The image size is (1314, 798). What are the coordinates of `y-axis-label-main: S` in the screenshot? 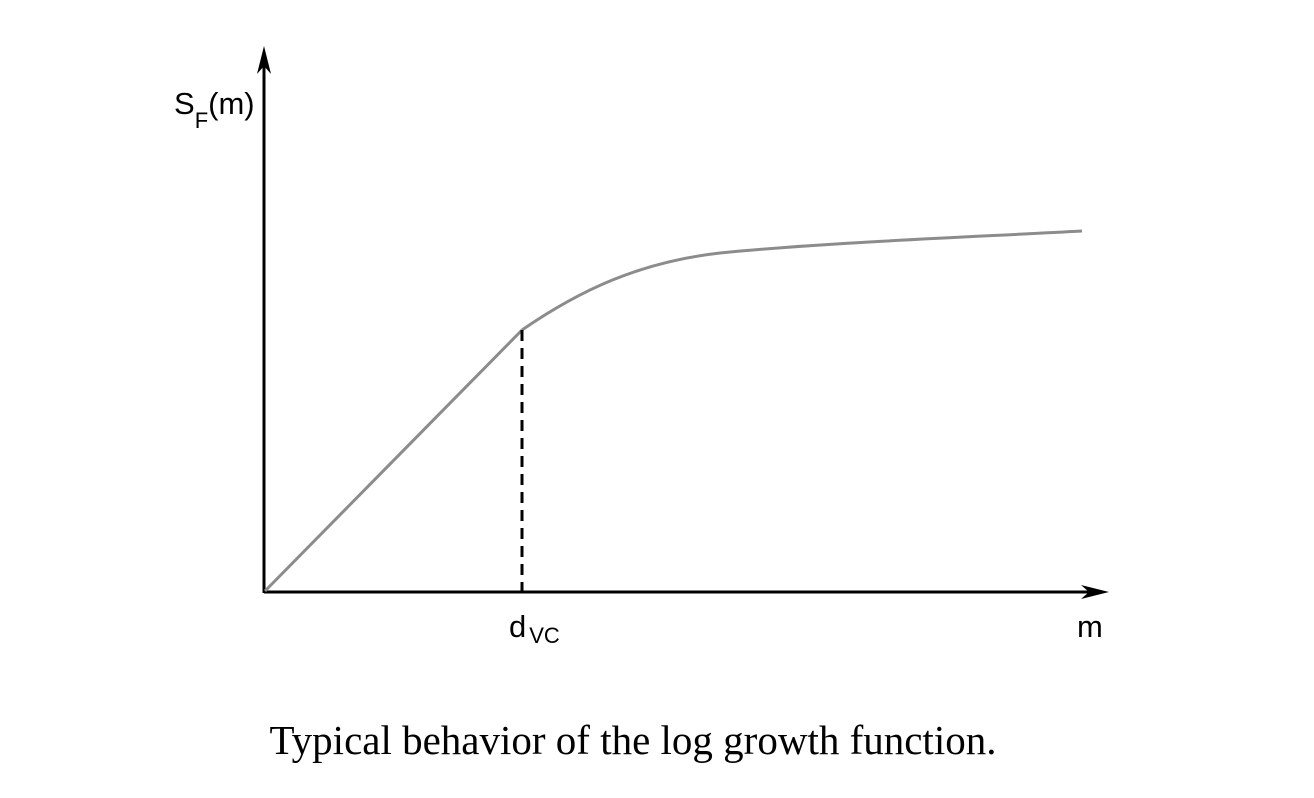 It's located at (184, 103).